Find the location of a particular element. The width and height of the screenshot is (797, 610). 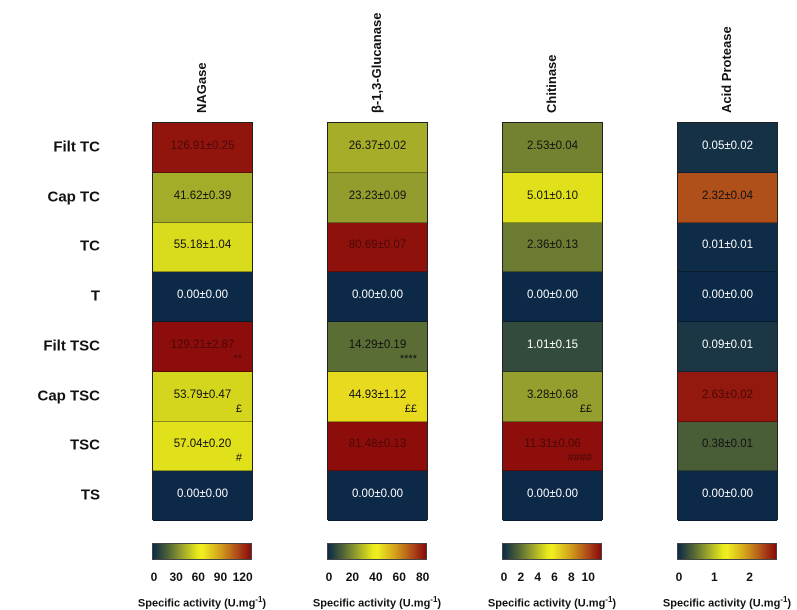

significance-mark: #### is located at coordinates (579, 458).